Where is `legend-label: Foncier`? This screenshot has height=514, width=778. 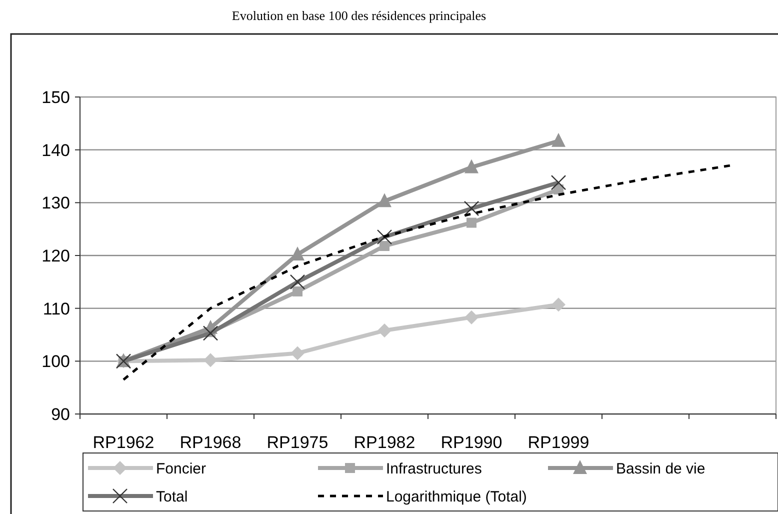
legend-label: Foncier is located at coordinates (181, 469).